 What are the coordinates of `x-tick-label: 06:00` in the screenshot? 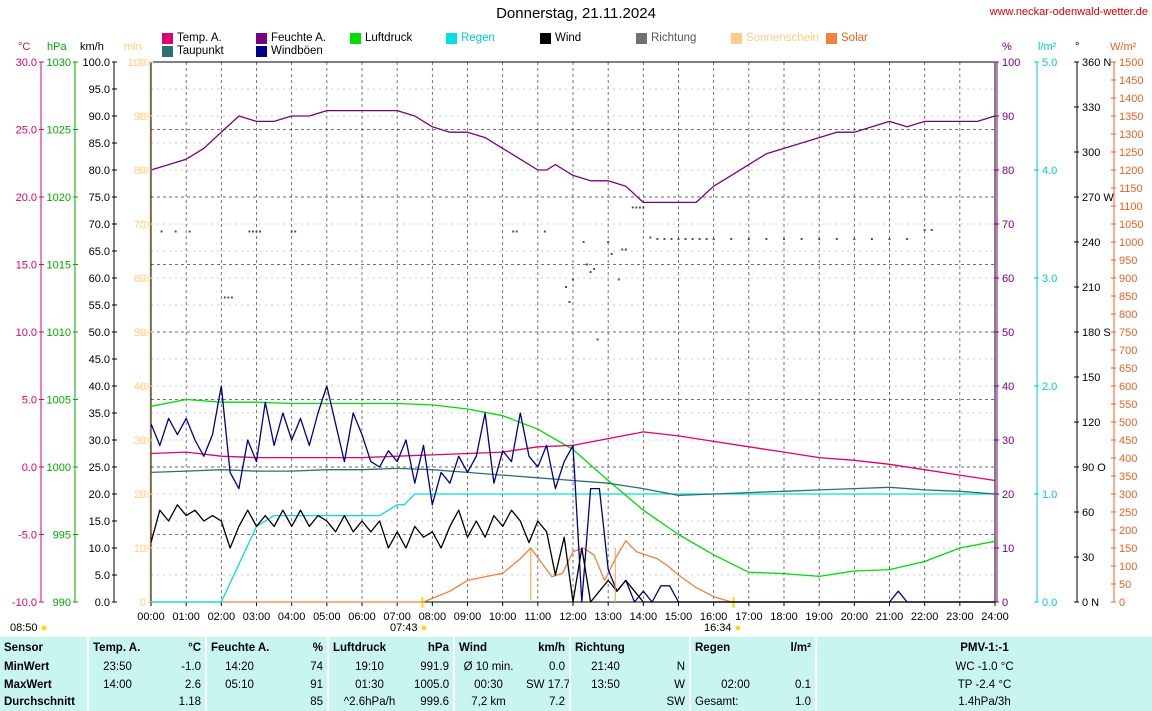 It's located at (362, 617).